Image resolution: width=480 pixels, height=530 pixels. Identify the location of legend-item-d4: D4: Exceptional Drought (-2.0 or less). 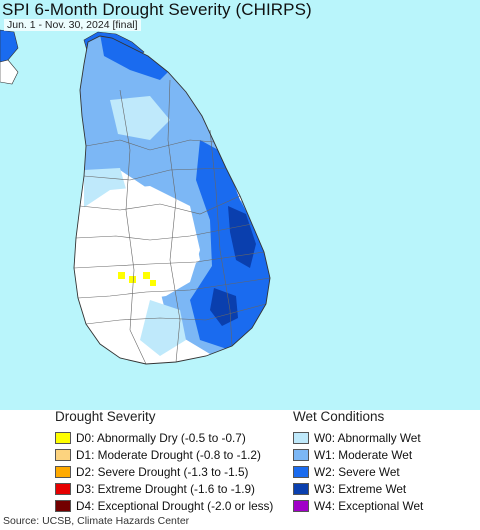
(164, 505).